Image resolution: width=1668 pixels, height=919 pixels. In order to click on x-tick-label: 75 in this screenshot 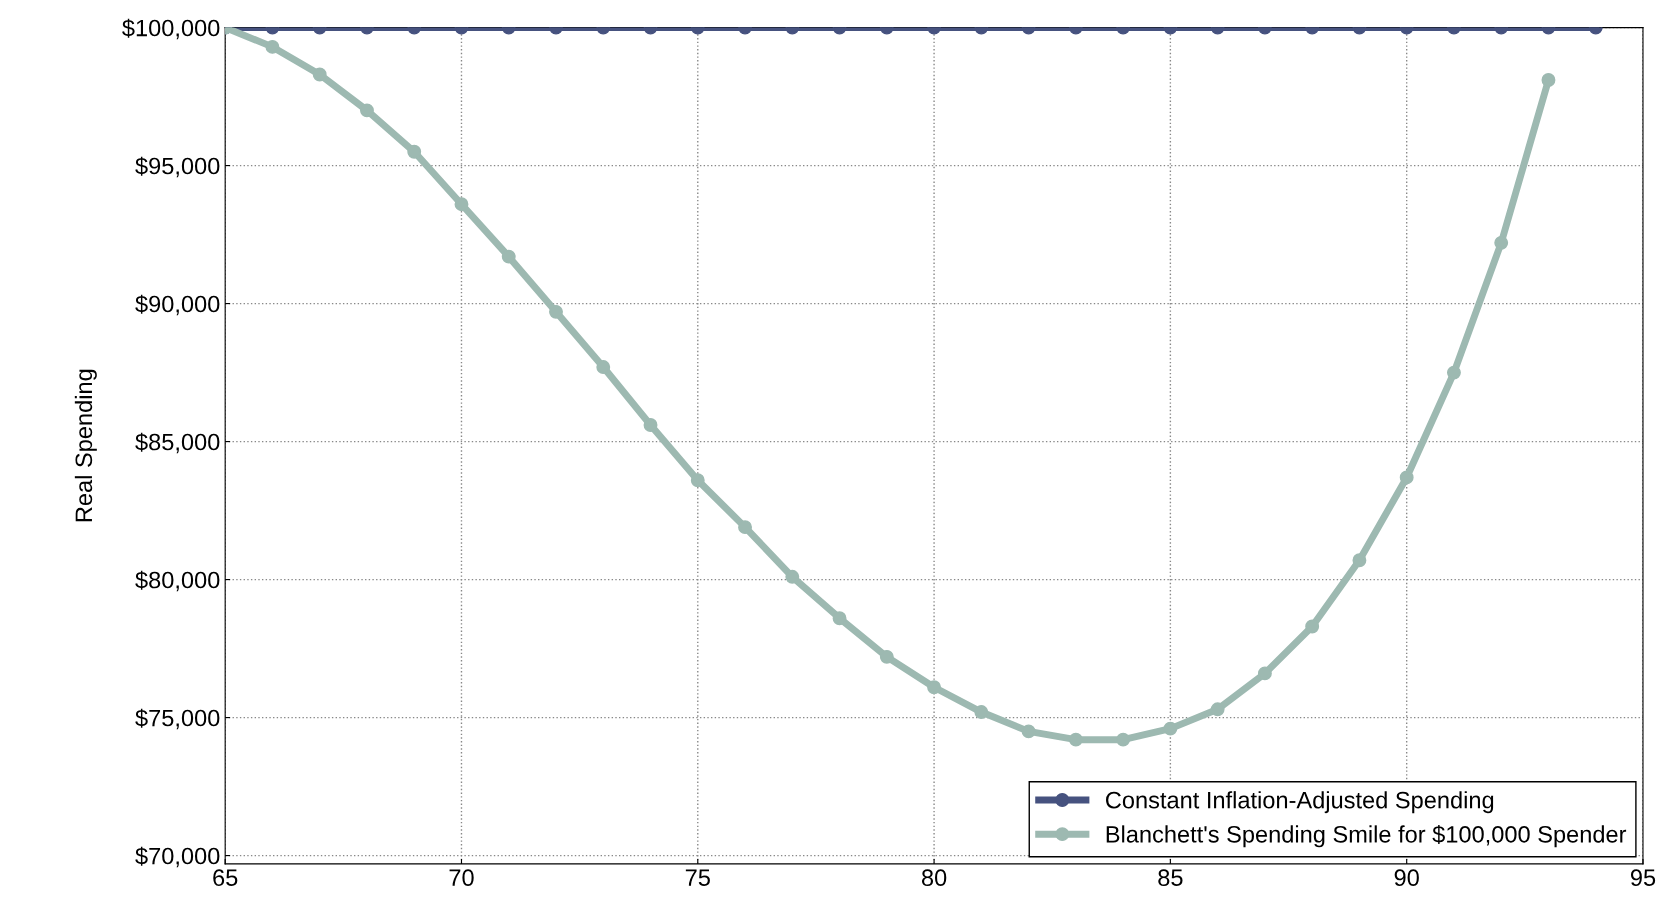, I will do `click(697, 878)`.